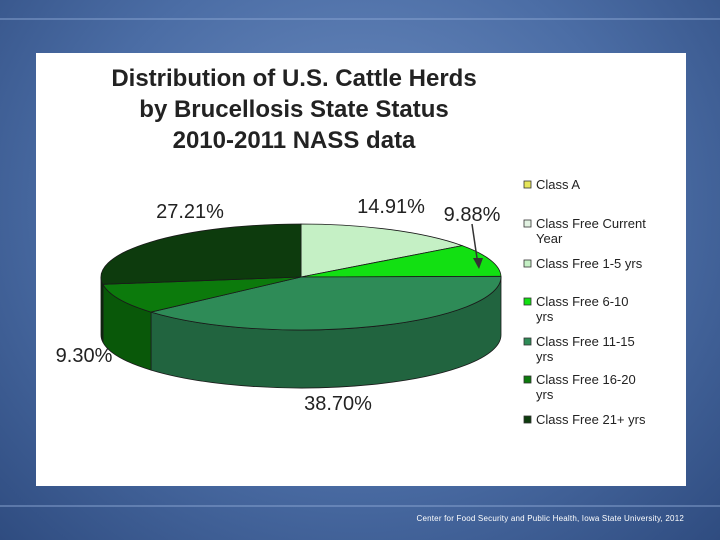  I want to click on legend-label: Class A, so click(558, 184).